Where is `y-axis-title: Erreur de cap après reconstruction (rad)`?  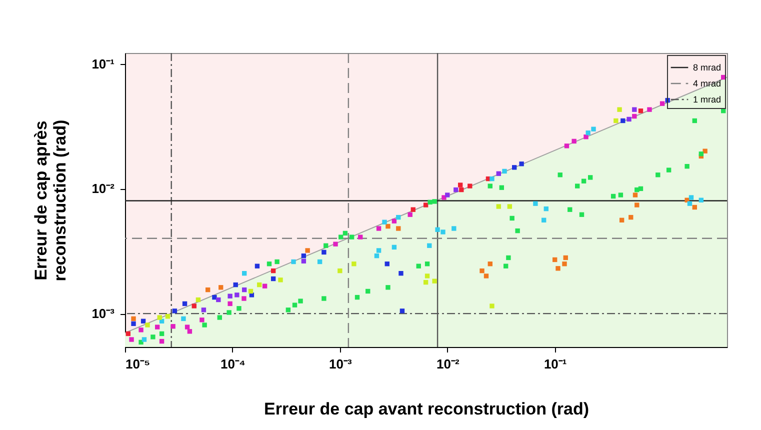
y-axis-title: Erreur de cap après reconstruction (rad) is located at coordinates (51, 201).